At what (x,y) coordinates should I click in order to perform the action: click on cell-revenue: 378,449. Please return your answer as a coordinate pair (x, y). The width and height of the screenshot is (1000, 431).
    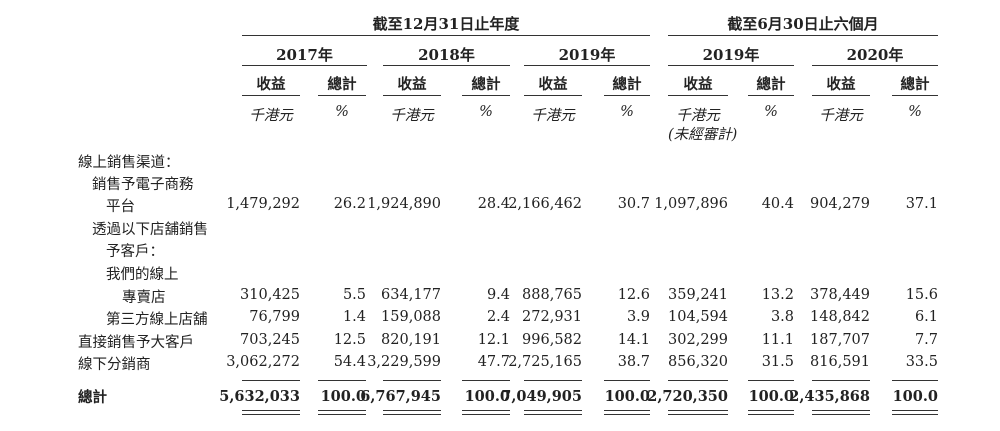
    Looking at the image, I should click on (840, 295).